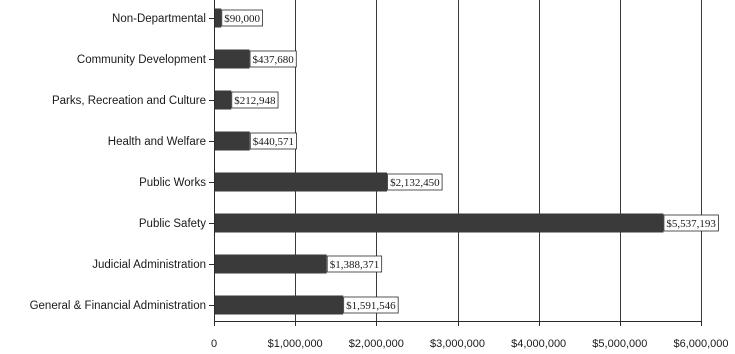 This screenshot has height=354, width=735. What do you see at coordinates (129, 101) in the screenshot?
I see `category-label: Parks, Recreation and Culture` at bounding box center [129, 101].